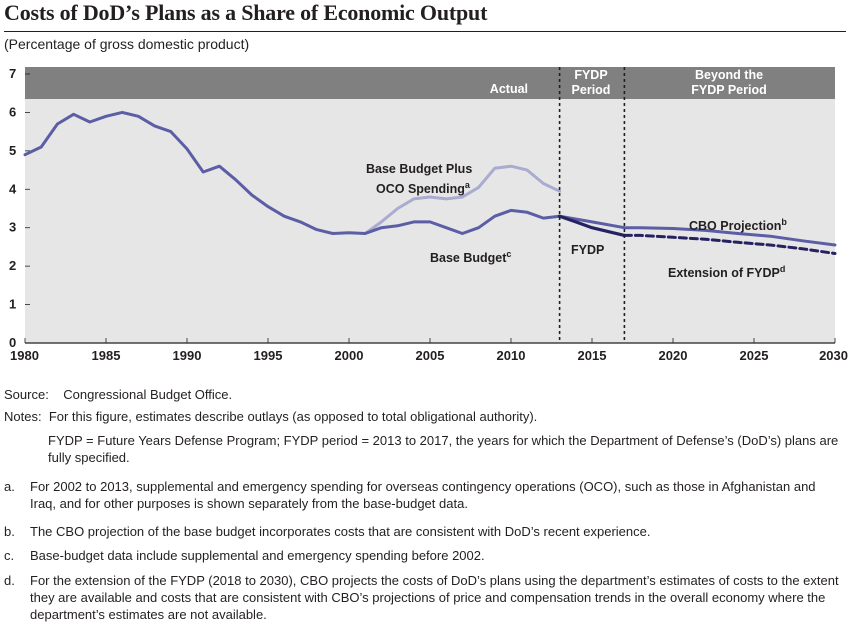  Describe the element at coordinates (292, 172) in the screenshot. I see `series-base-budget` at that location.